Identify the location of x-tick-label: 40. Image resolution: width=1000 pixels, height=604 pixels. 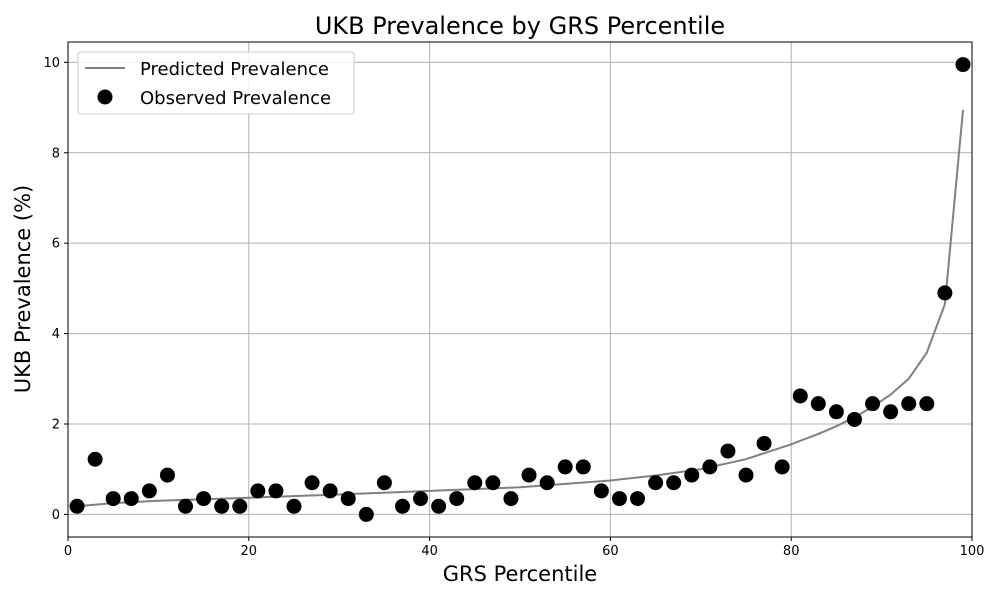
(429, 551).